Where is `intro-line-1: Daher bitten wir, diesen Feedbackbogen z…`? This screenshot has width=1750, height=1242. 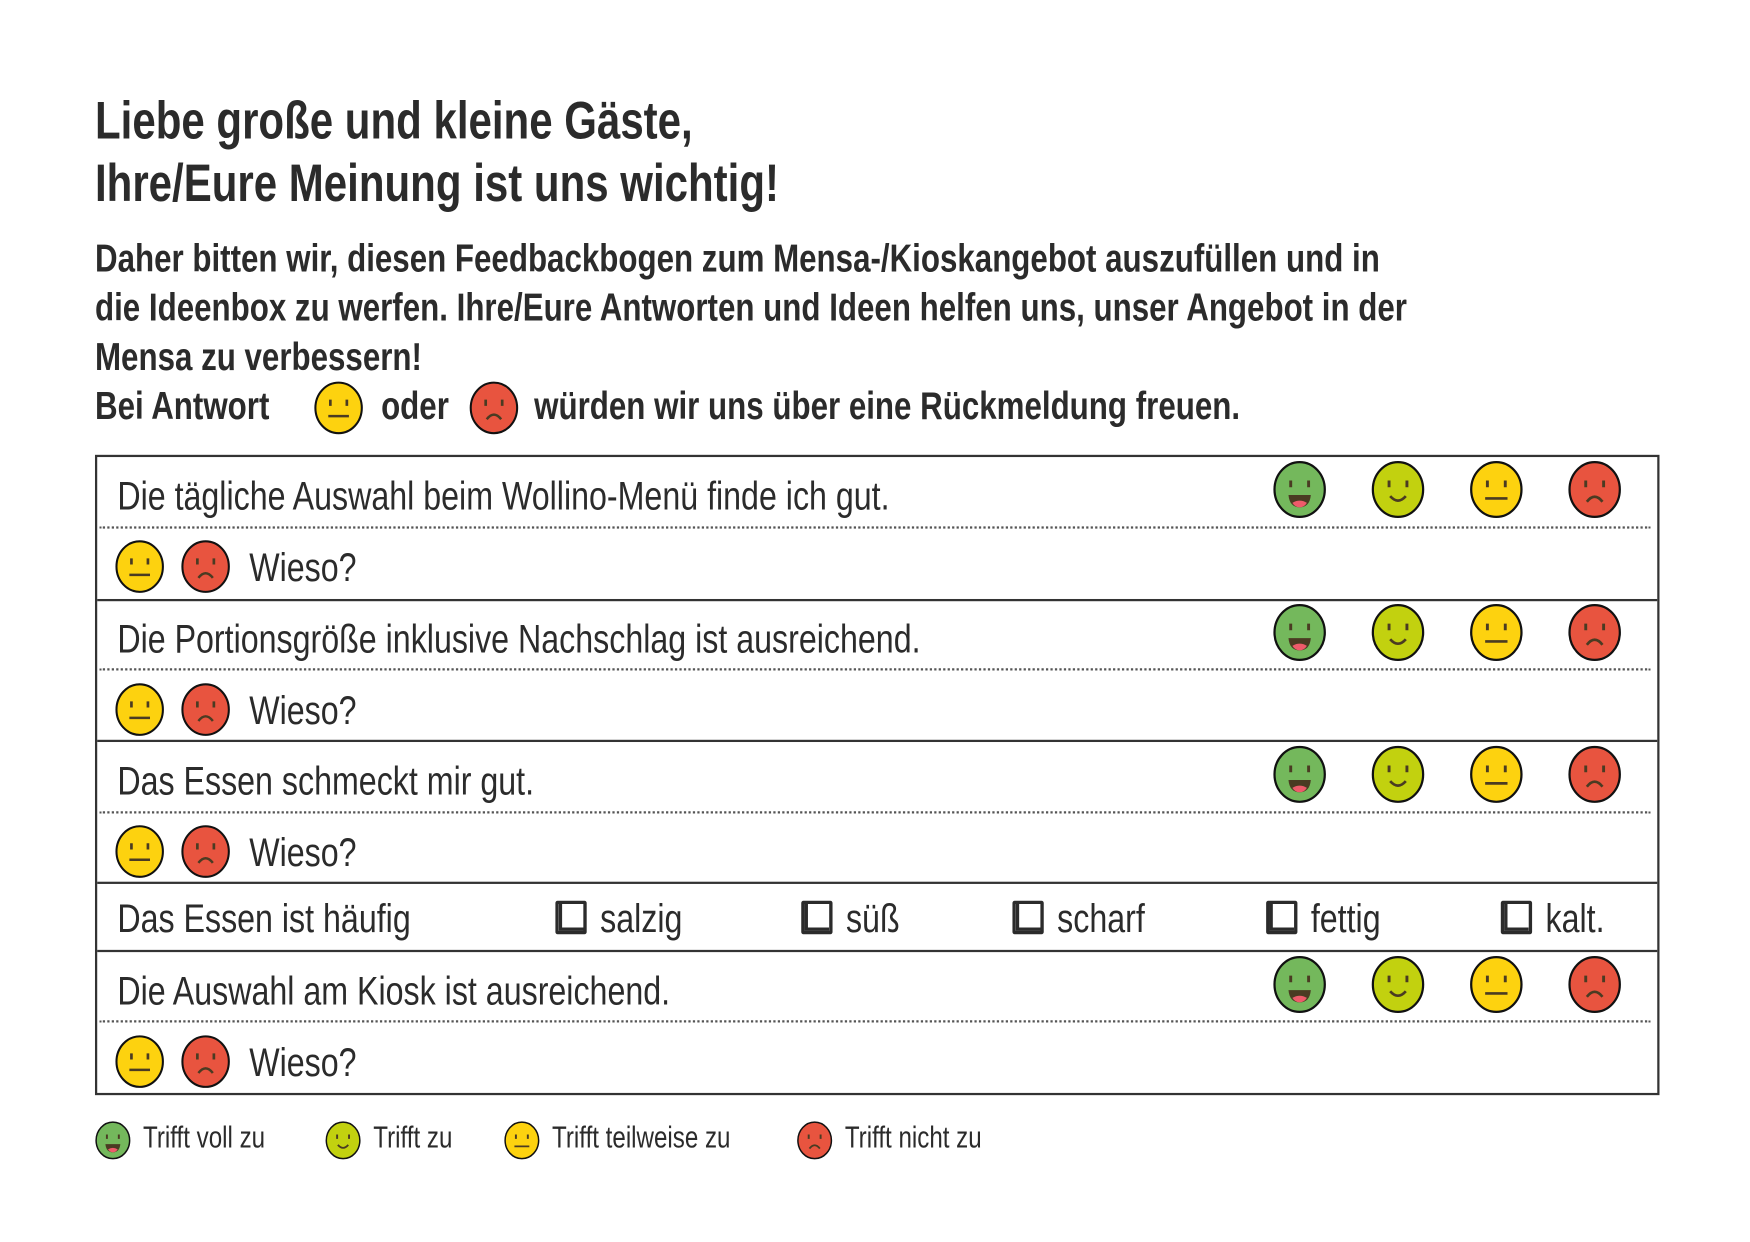
intro-line-1: Daher bitten wir, diesen Feedbackbogen z… is located at coordinates (737, 258).